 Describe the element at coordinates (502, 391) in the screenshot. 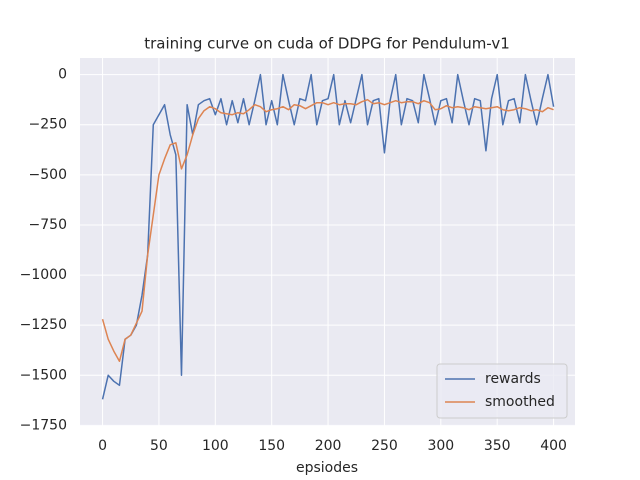

I see `legend-box` at that location.